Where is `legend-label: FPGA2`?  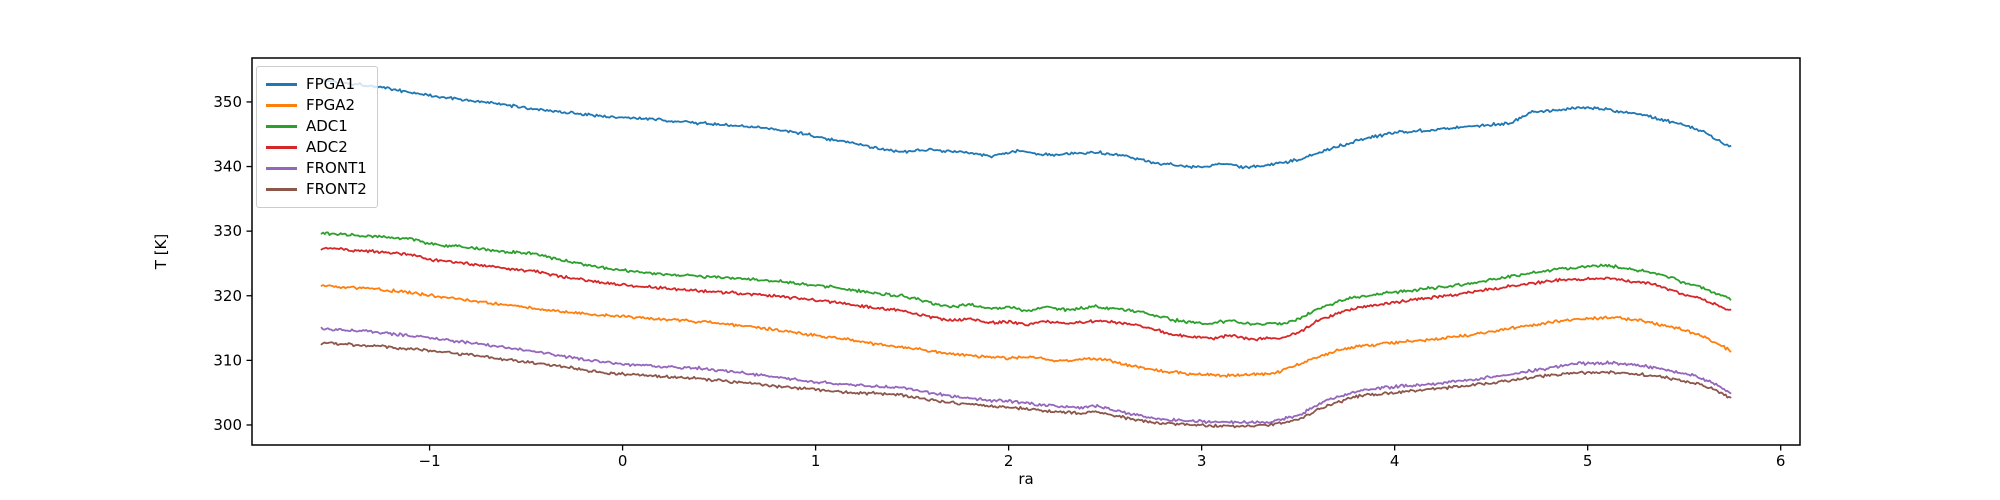
legend-label: FPGA2 is located at coordinates (331, 105).